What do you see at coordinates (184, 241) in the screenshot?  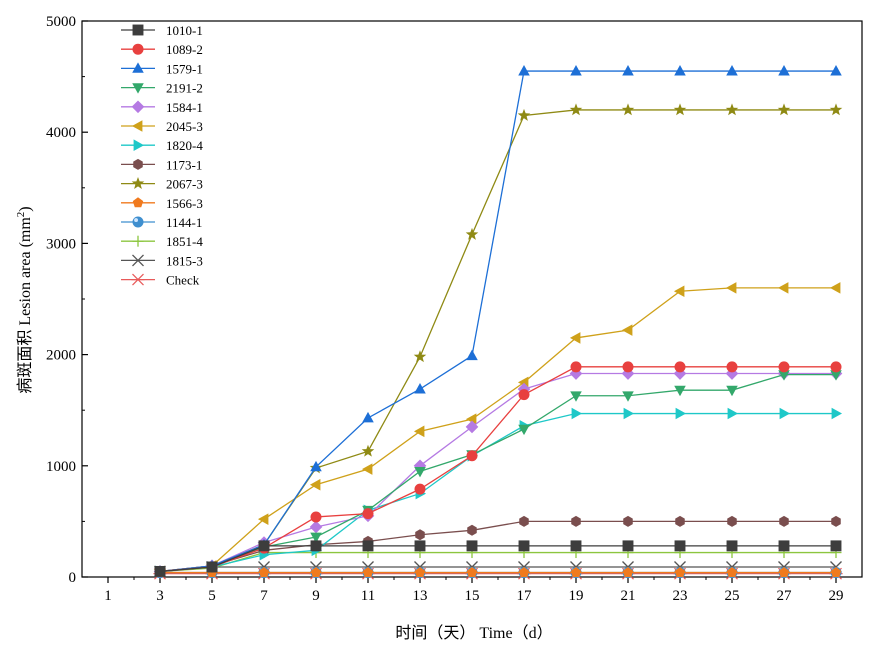 I see `legend-label: 1851-4` at bounding box center [184, 241].